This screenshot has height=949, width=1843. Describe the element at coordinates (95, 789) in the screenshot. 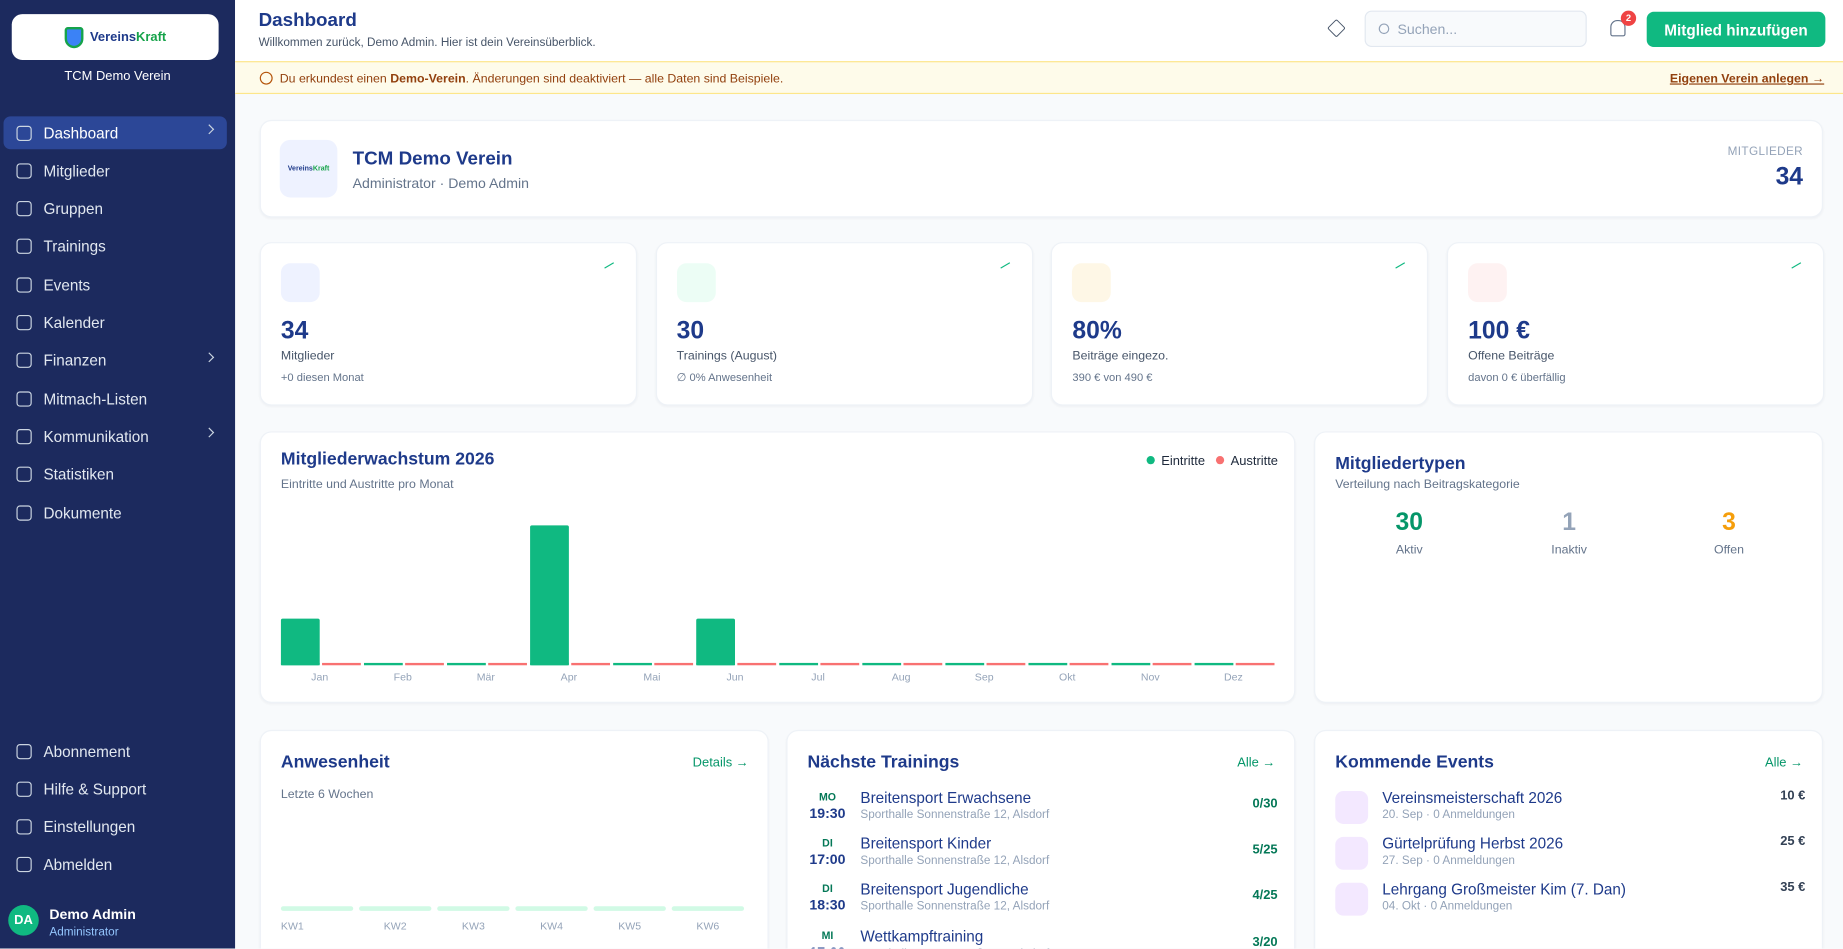

I see `nav-label: Hilfe & Support` at that location.